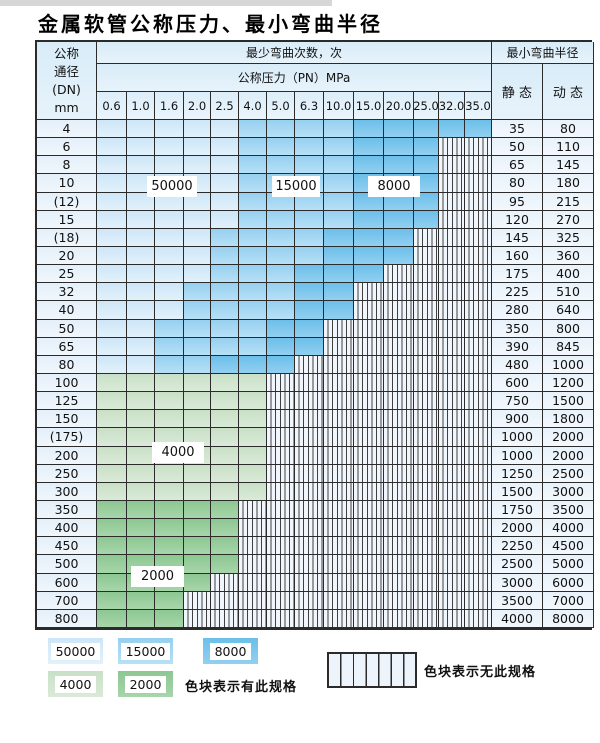  Describe the element at coordinates (517, 600) in the screenshot. I see `static-value: 3500` at that location.